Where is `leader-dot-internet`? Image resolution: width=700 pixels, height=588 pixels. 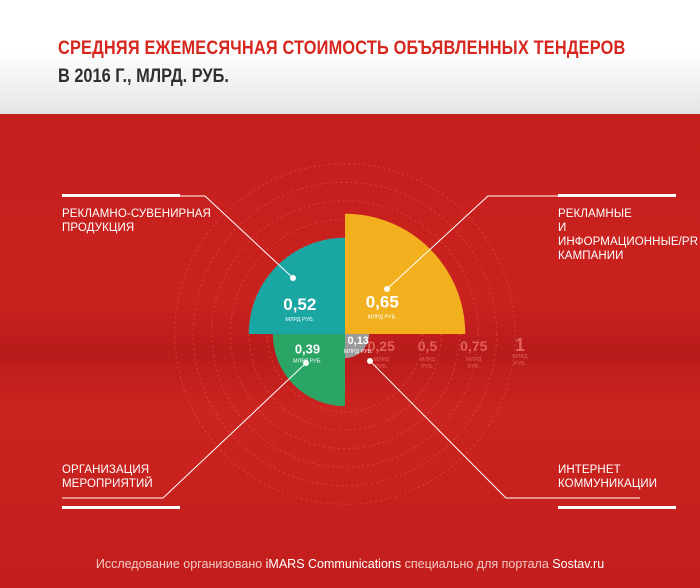
leader-dot-internet is located at coordinates (370, 361).